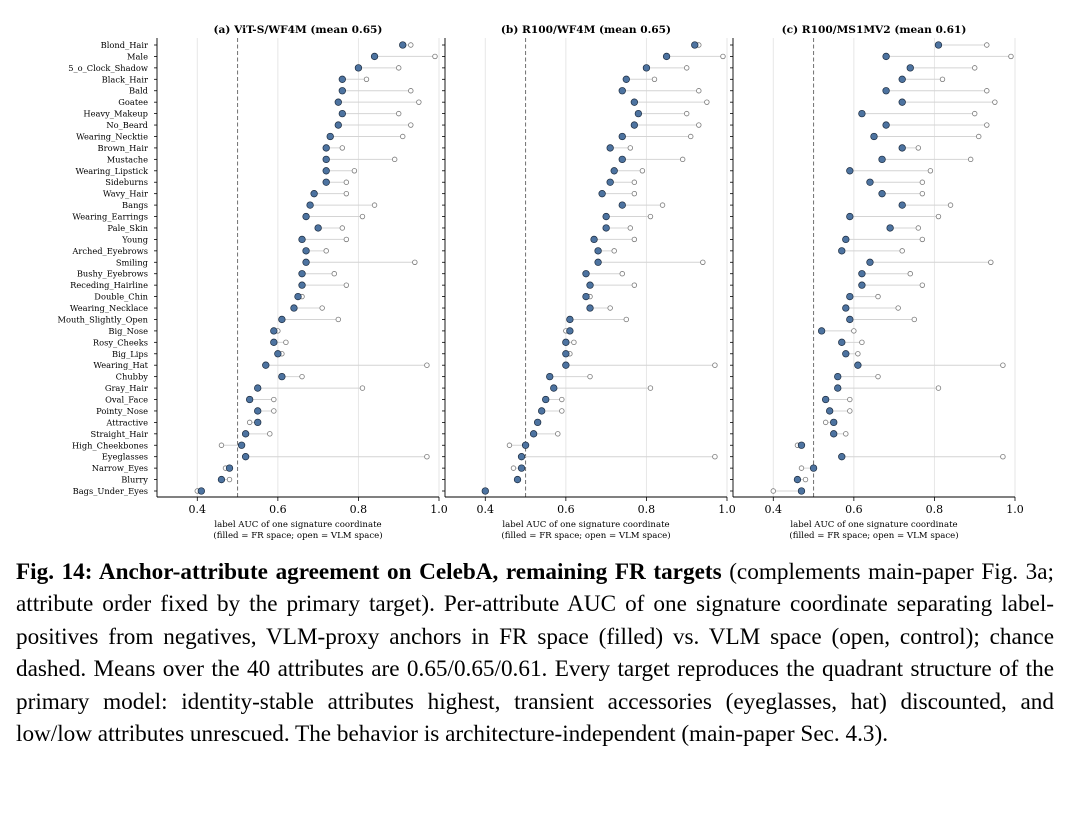 The image size is (1069, 832). What do you see at coordinates (126, 388) in the screenshot?
I see `attribute-label: Gray_Hair` at bounding box center [126, 388].